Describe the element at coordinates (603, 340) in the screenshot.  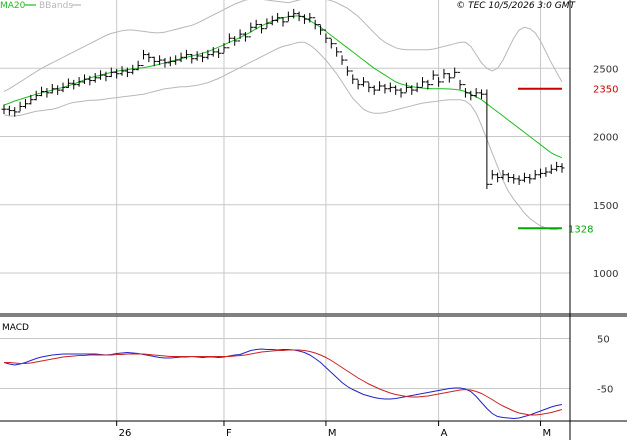
I see `macd-tick-label: 50` at that location.